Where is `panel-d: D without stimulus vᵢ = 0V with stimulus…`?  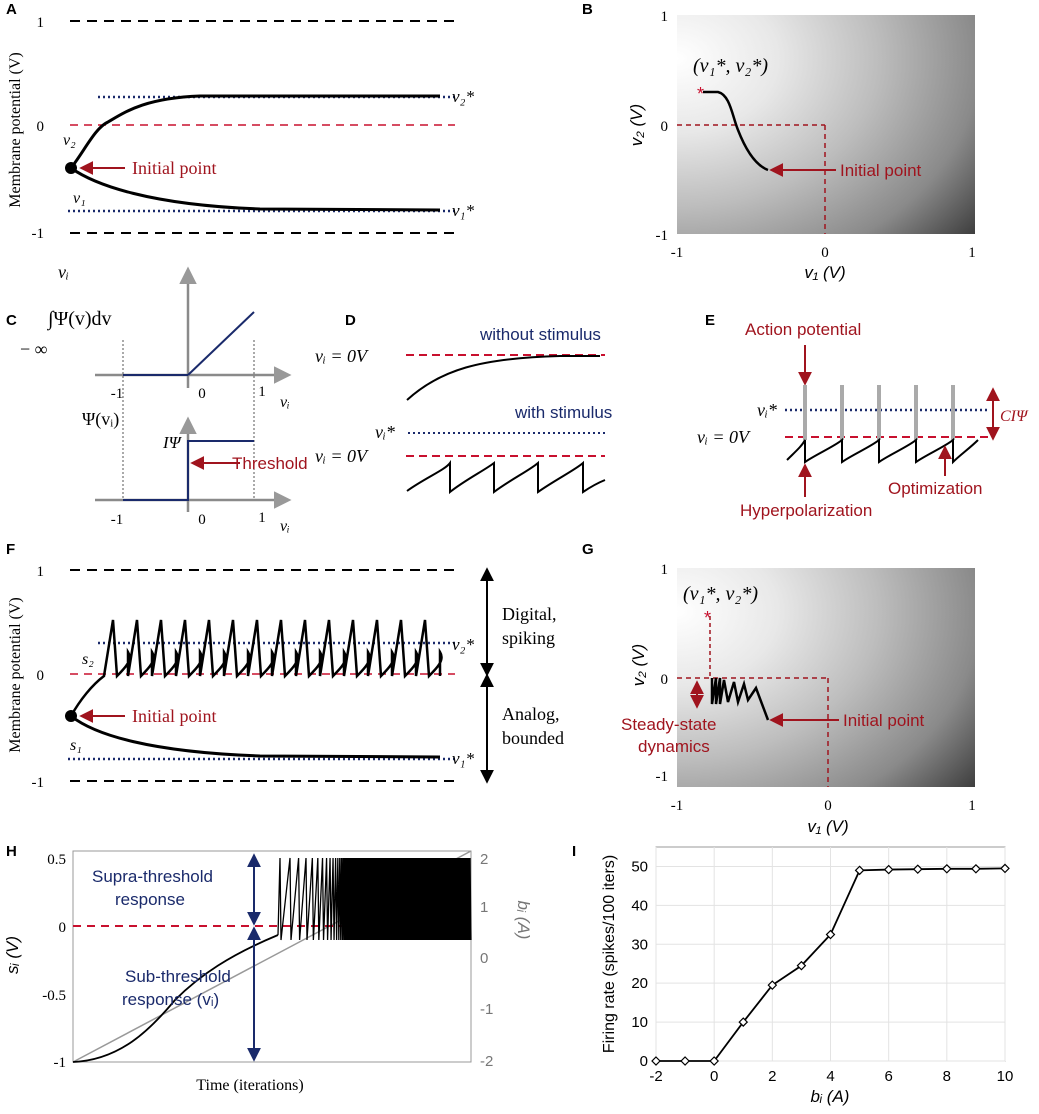
panel-d: D without stimulus vᵢ = 0V with stimulus… is located at coordinates (463, 403).